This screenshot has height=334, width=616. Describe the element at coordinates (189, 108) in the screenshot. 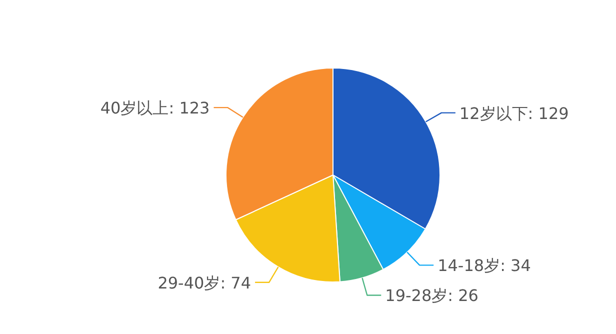

I see `data-label: : 123` at that location.